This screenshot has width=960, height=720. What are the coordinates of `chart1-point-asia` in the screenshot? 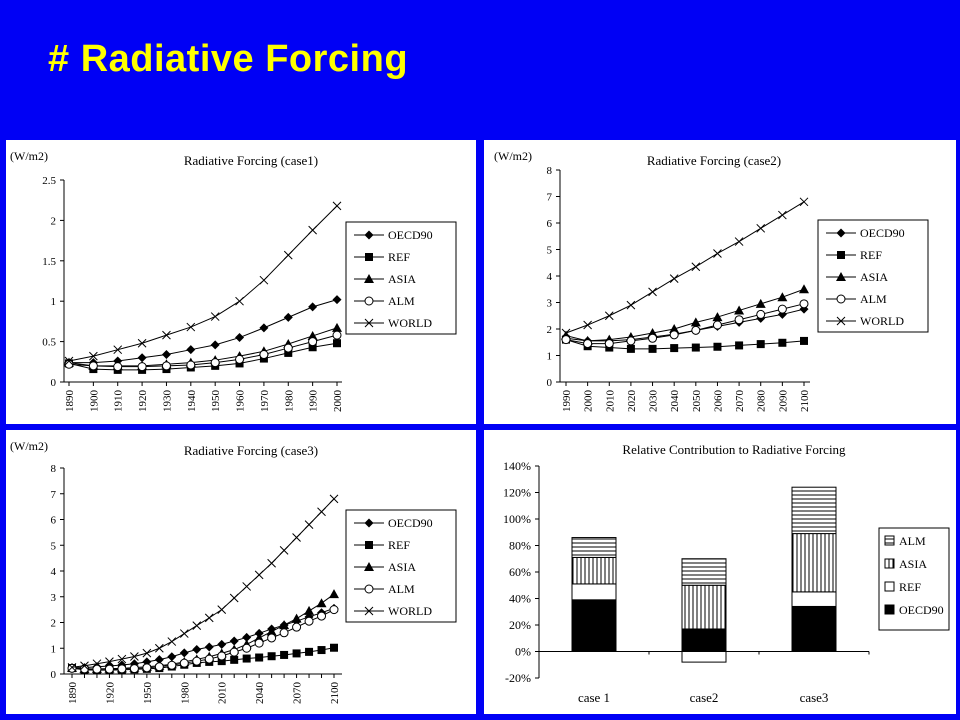 It's located at (337, 327).